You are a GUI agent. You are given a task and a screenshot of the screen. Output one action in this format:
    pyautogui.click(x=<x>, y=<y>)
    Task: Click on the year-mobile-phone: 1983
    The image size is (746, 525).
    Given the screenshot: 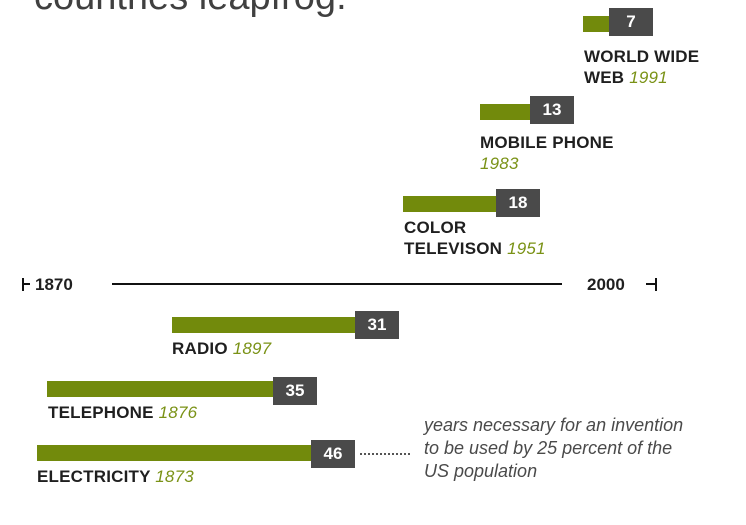 What is the action you would take?
    pyautogui.click(x=499, y=163)
    